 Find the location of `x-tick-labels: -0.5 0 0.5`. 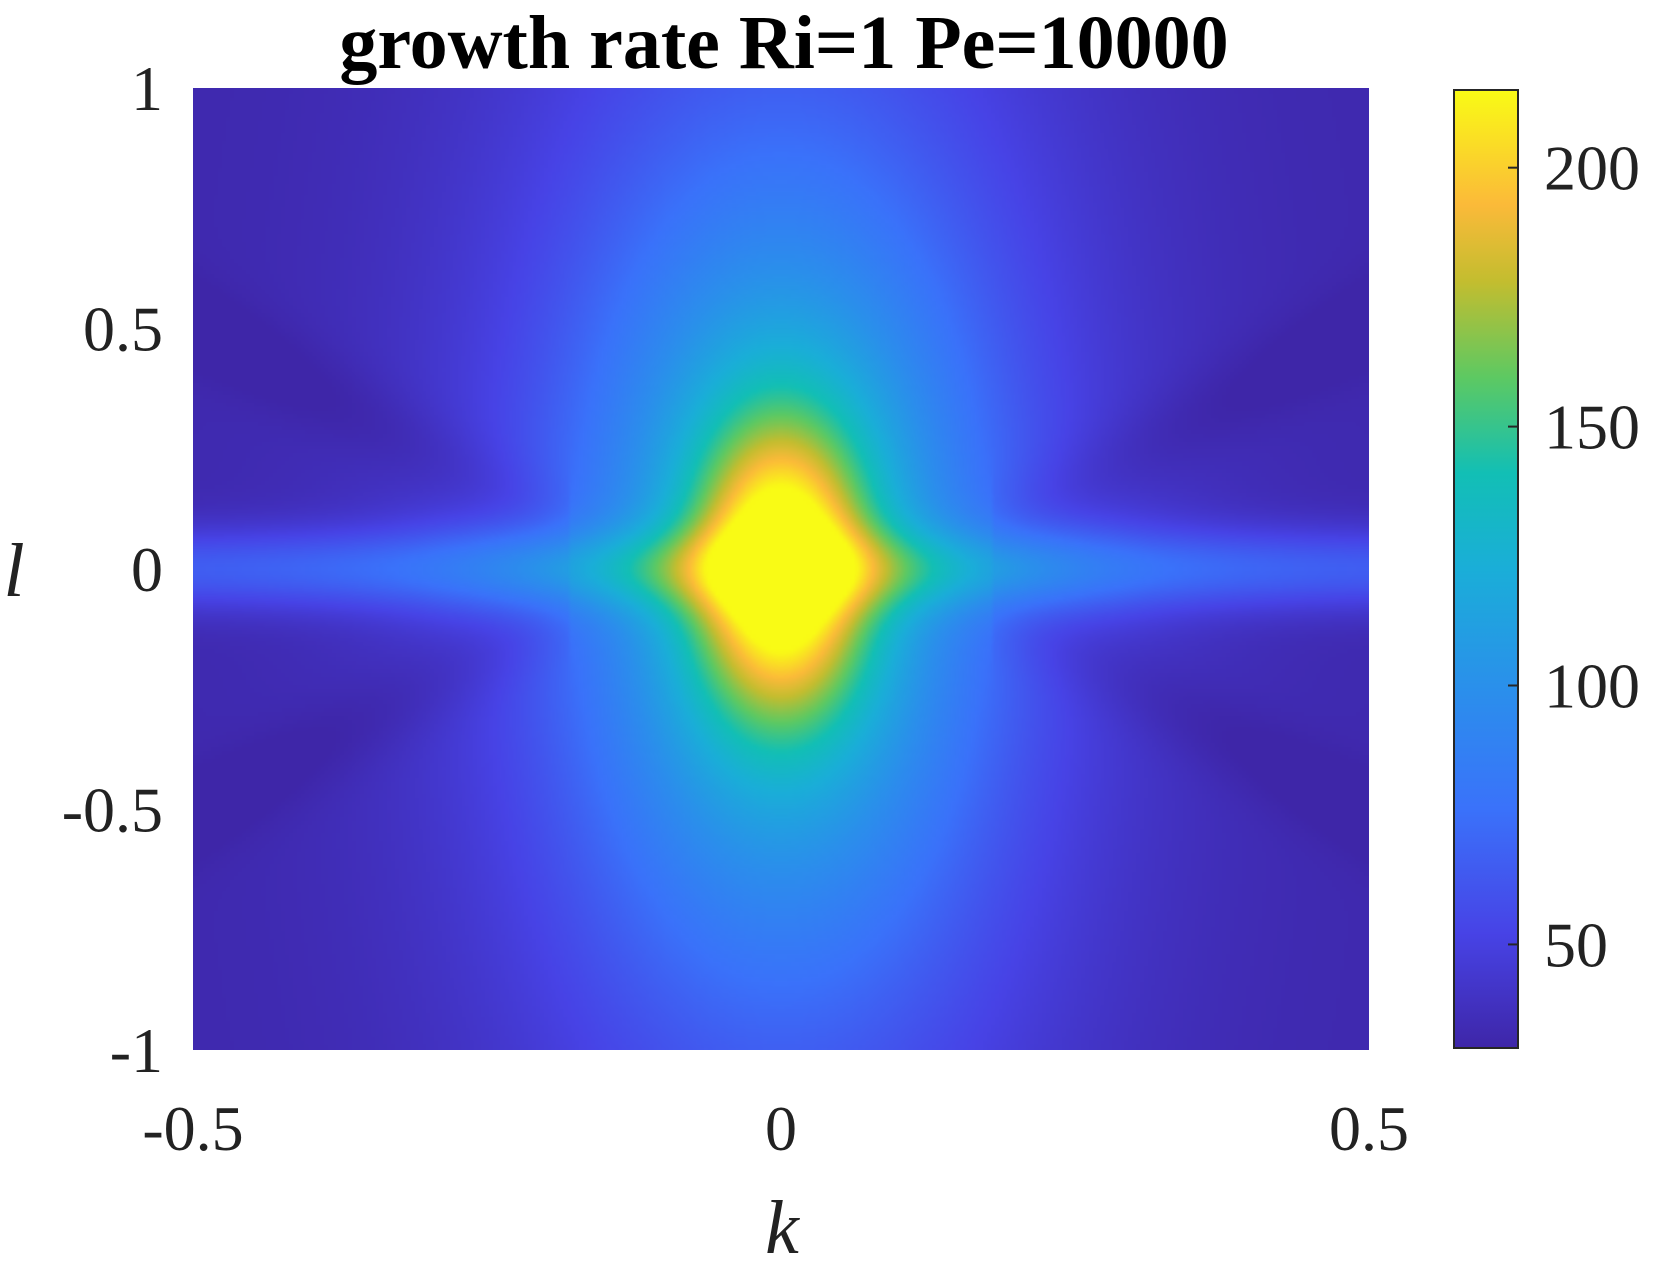

x-tick-labels: -0.5 0 0.5 is located at coordinates (775, 1128).